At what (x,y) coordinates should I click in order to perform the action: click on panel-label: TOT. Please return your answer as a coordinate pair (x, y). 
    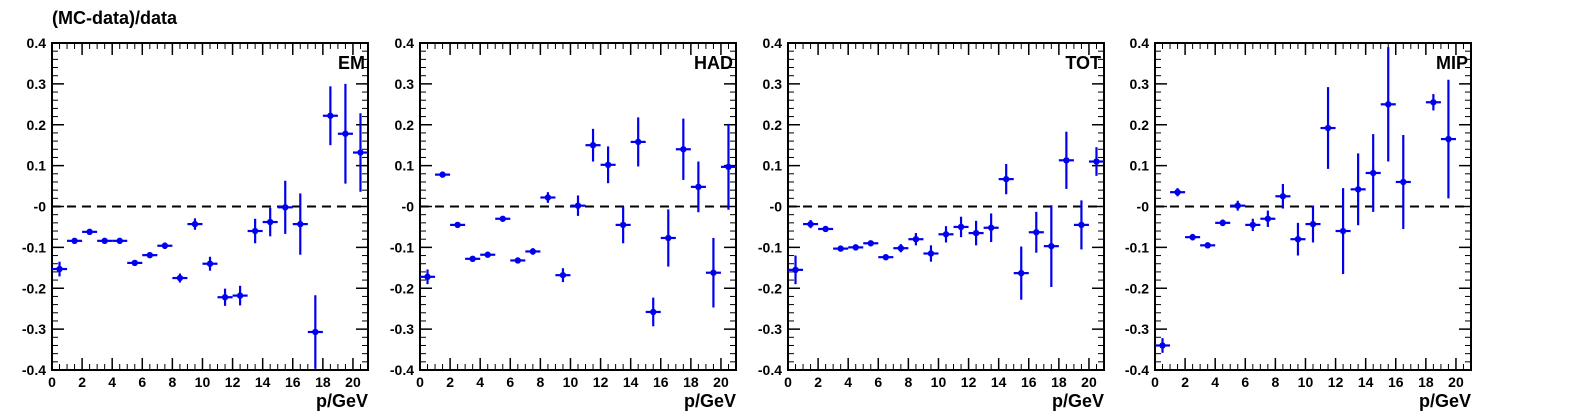
    Looking at the image, I should click on (1083, 63).